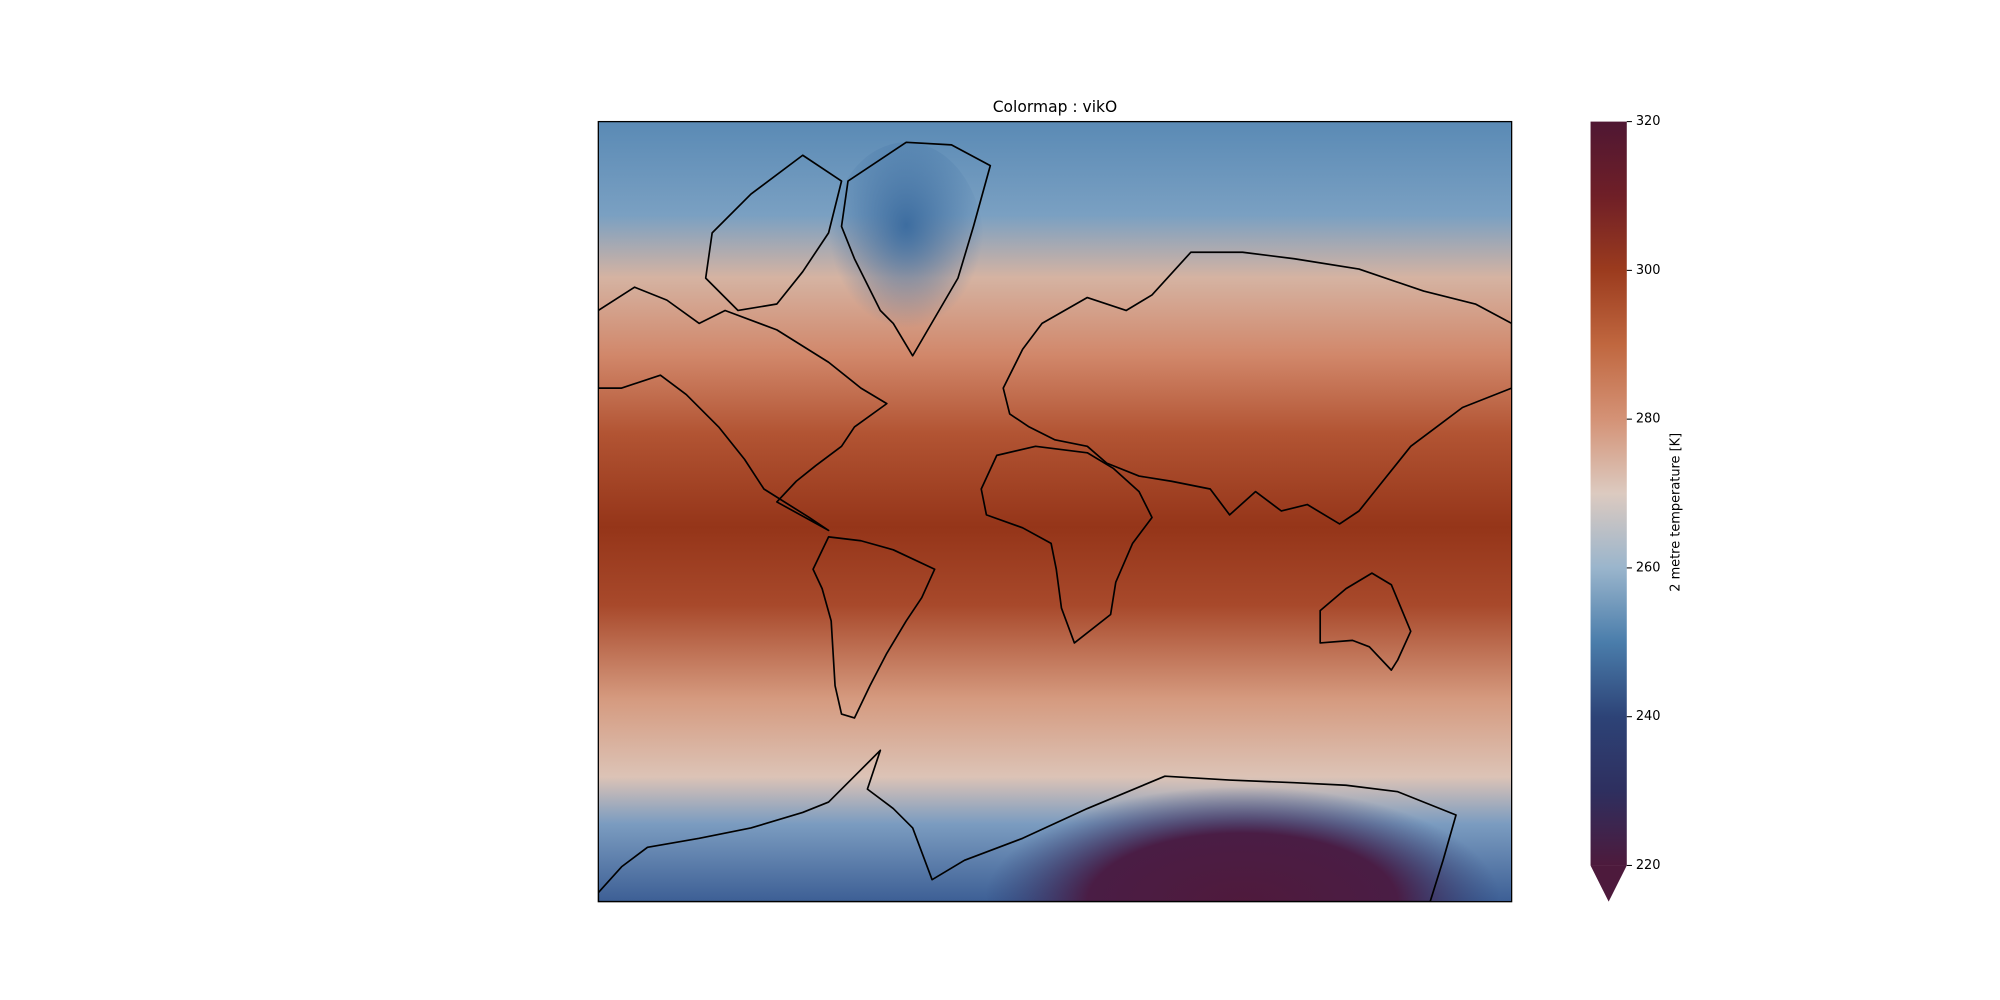  Describe the element at coordinates (1365, 621) in the screenshot. I see `australia` at that location.